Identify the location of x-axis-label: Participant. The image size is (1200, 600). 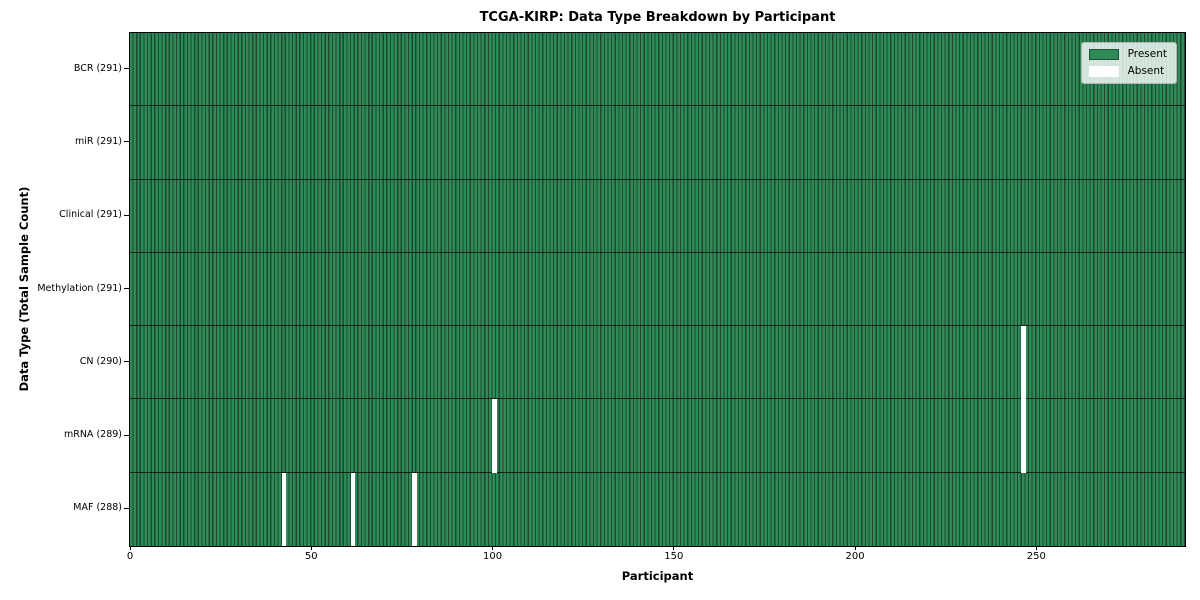
(657, 576).